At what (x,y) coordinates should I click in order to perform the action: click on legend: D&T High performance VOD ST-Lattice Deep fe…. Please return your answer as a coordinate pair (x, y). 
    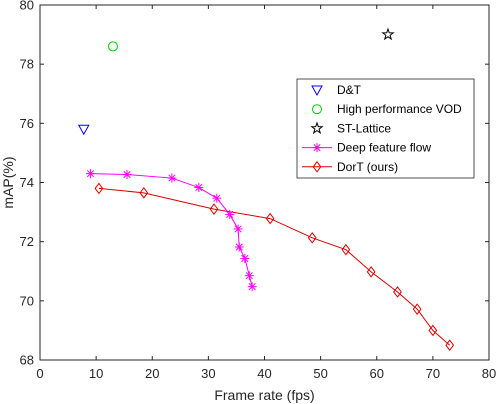
    Looking at the image, I should click on (385, 128).